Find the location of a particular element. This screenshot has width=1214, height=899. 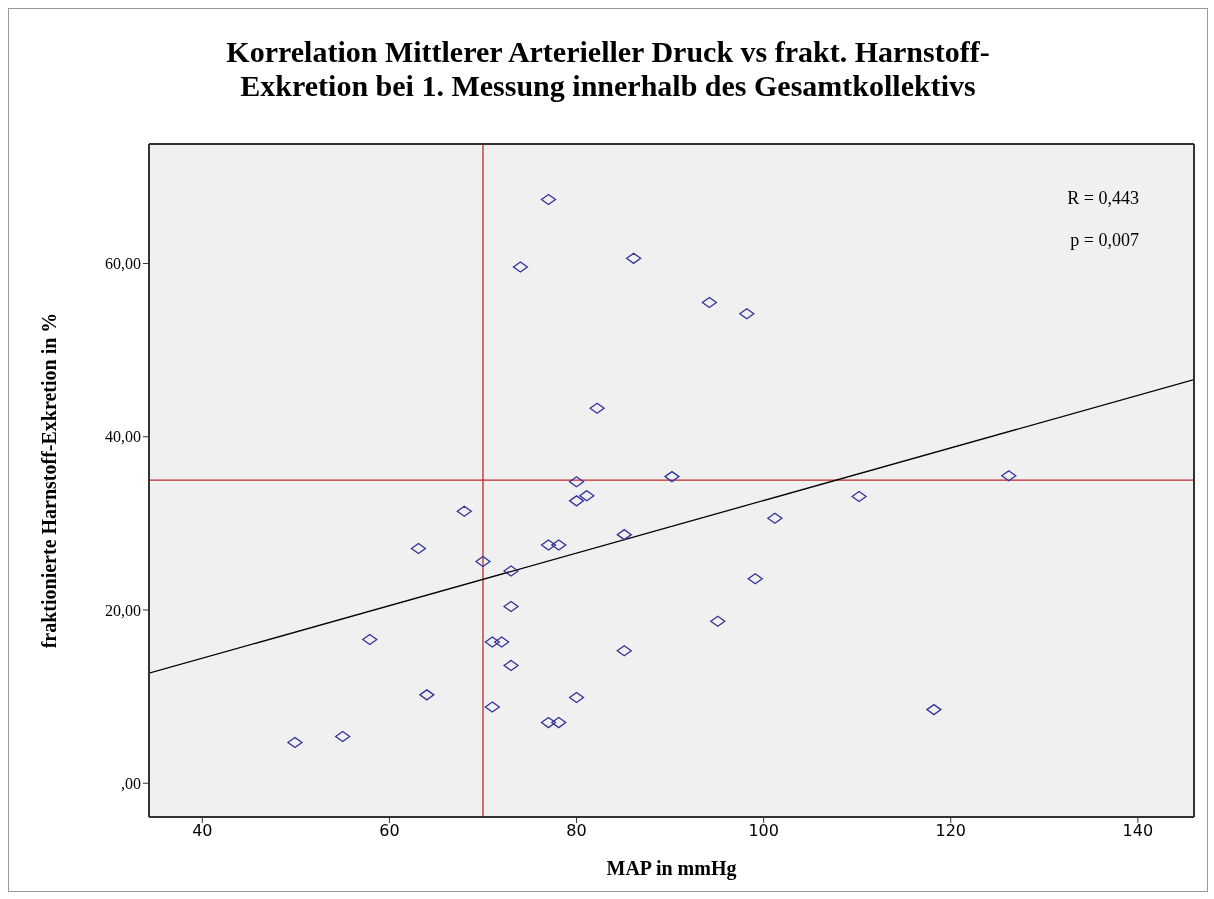

annotation: R = 0,443 is located at coordinates (1102, 198).